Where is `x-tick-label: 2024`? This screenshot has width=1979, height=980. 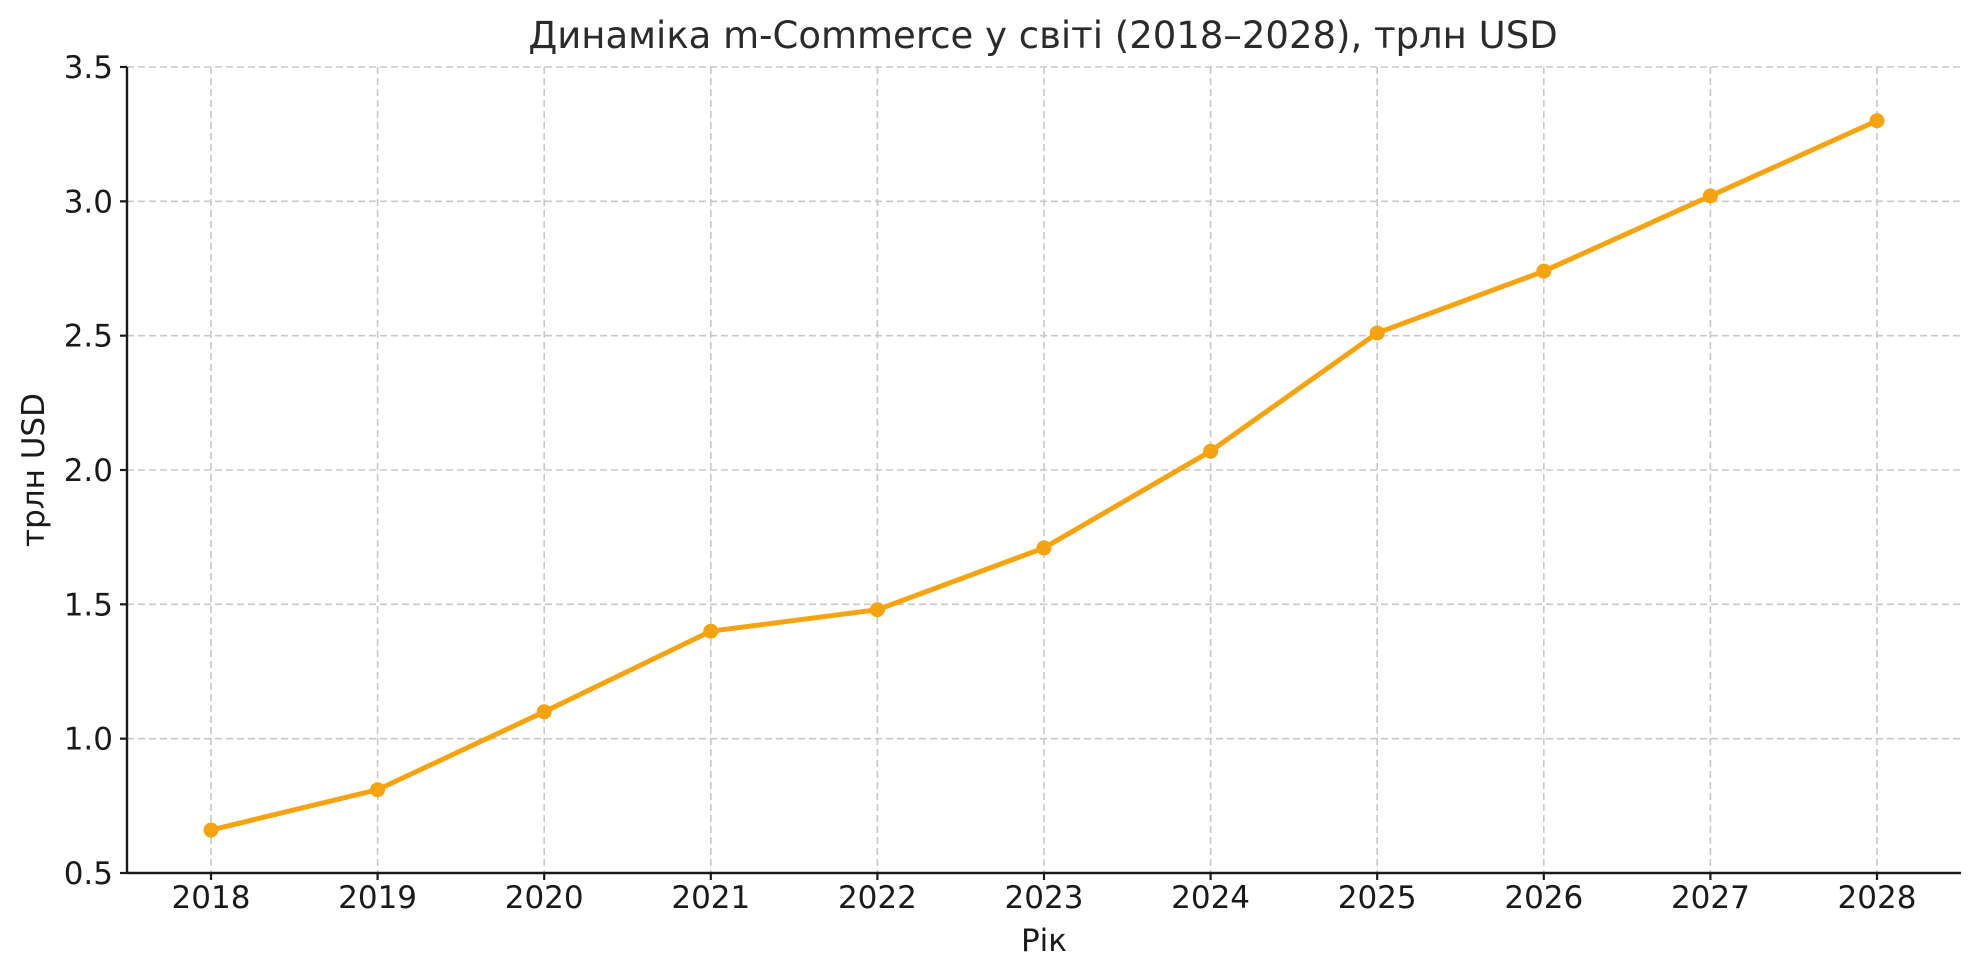
x-tick-label: 2024 is located at coordinates (1210, 898).